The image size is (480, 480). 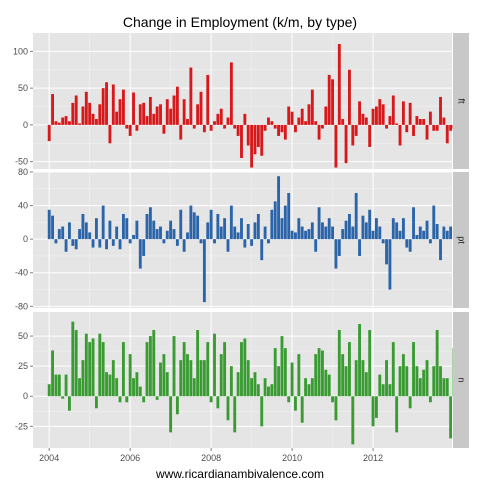 I want to click on x-tick-label: 2012, so click(x=373, y=458).